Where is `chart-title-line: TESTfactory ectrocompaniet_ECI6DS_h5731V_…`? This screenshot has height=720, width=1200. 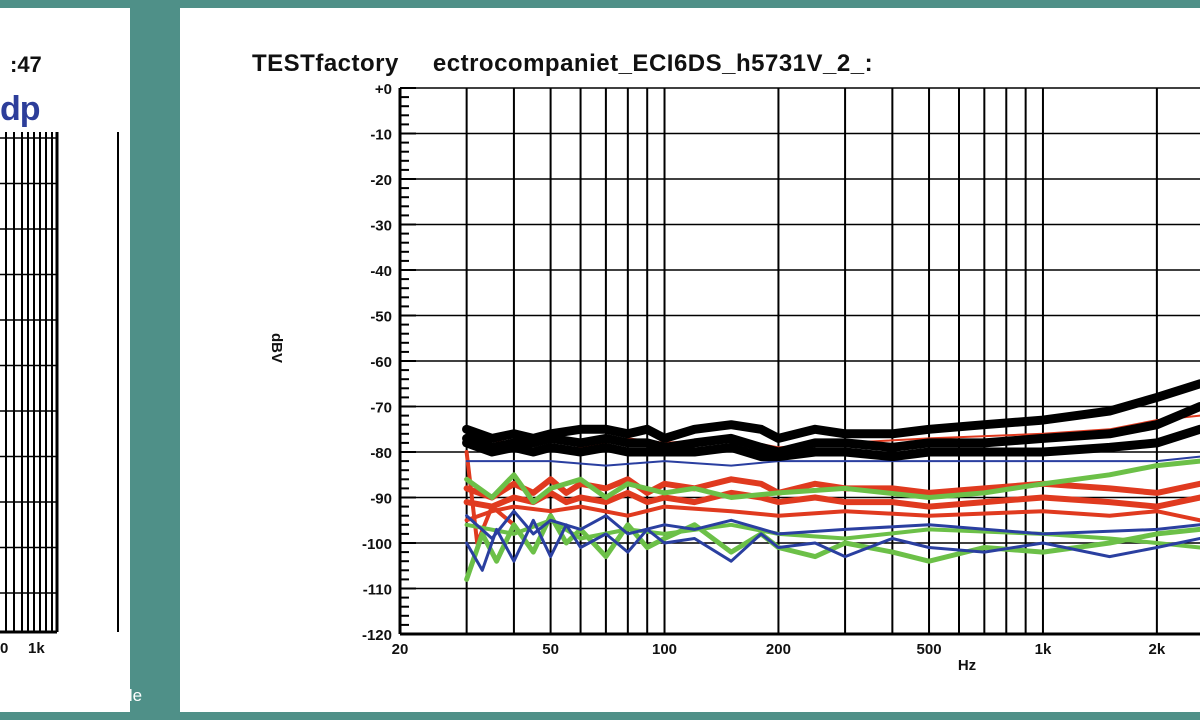 chart-title-line: TESTfactory ectrocompaniet_ECI6DS_h5731V_… is located at coordinates (562, 64).